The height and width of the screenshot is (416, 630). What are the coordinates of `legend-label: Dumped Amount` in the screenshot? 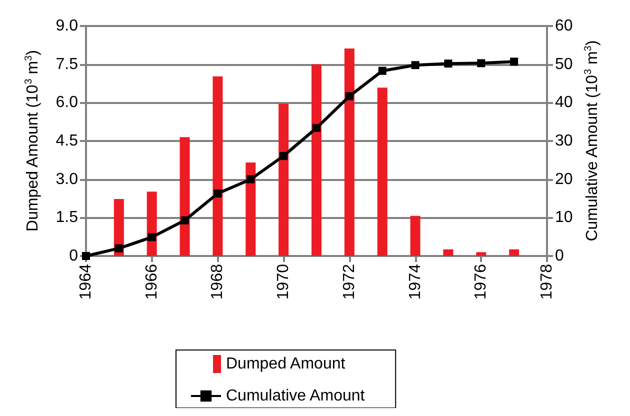 It's located at (286, 364).